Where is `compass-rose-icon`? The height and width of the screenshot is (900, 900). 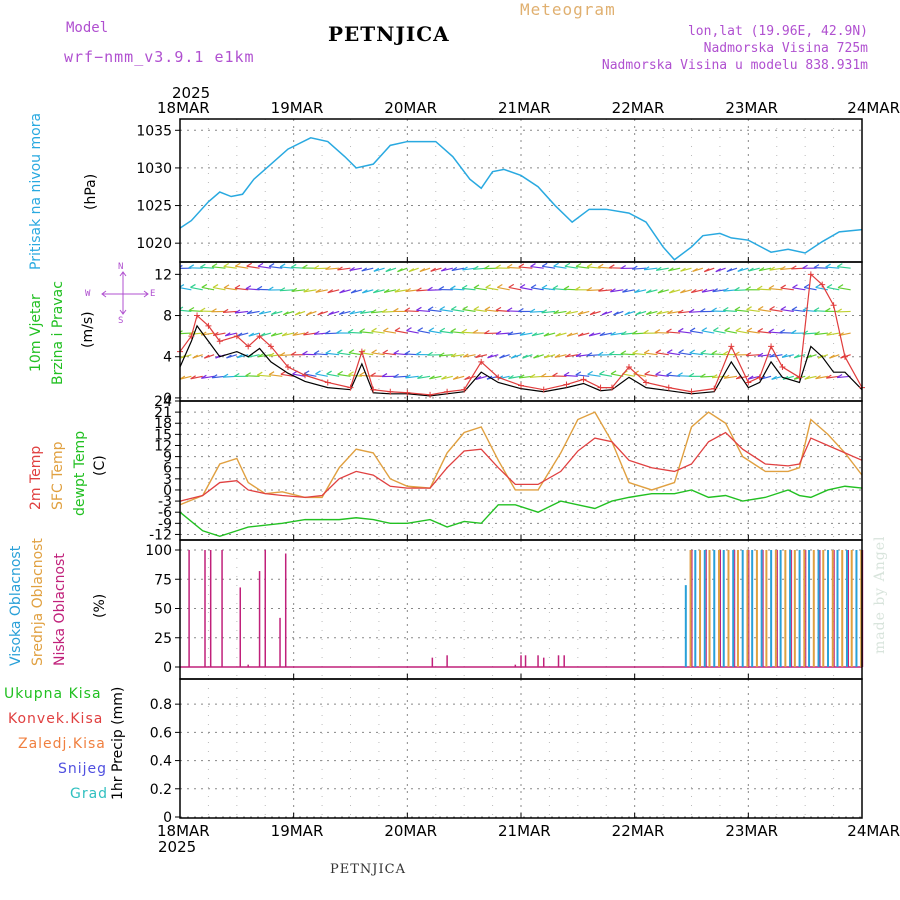 compass-rose-icon is located at coordinates (125, 293).